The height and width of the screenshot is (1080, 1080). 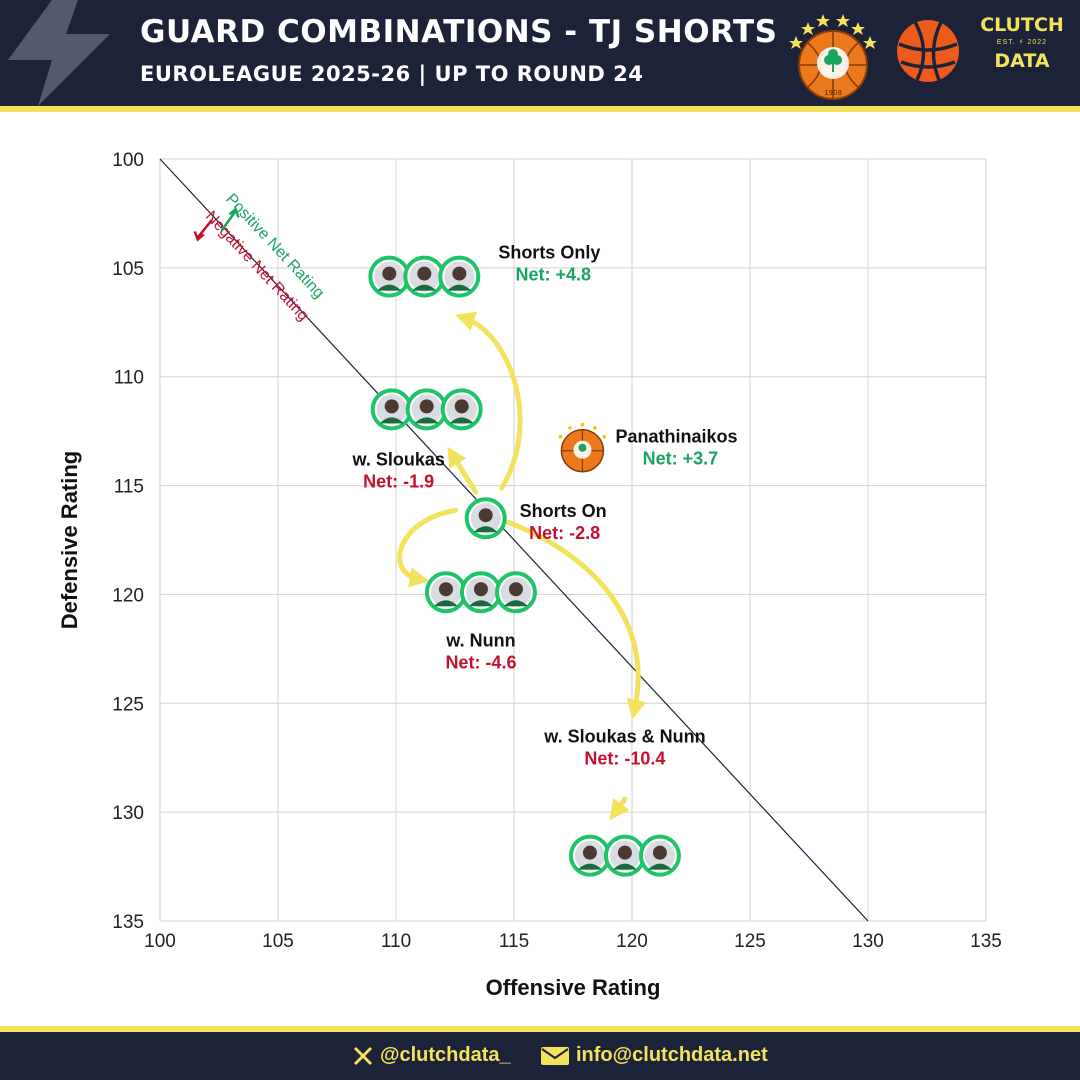 What do you see at coordinates (681, 459) in the screenshot?
I see `point-net-panathinaikos: Net: +3.7` at bounding box center [681, 459].